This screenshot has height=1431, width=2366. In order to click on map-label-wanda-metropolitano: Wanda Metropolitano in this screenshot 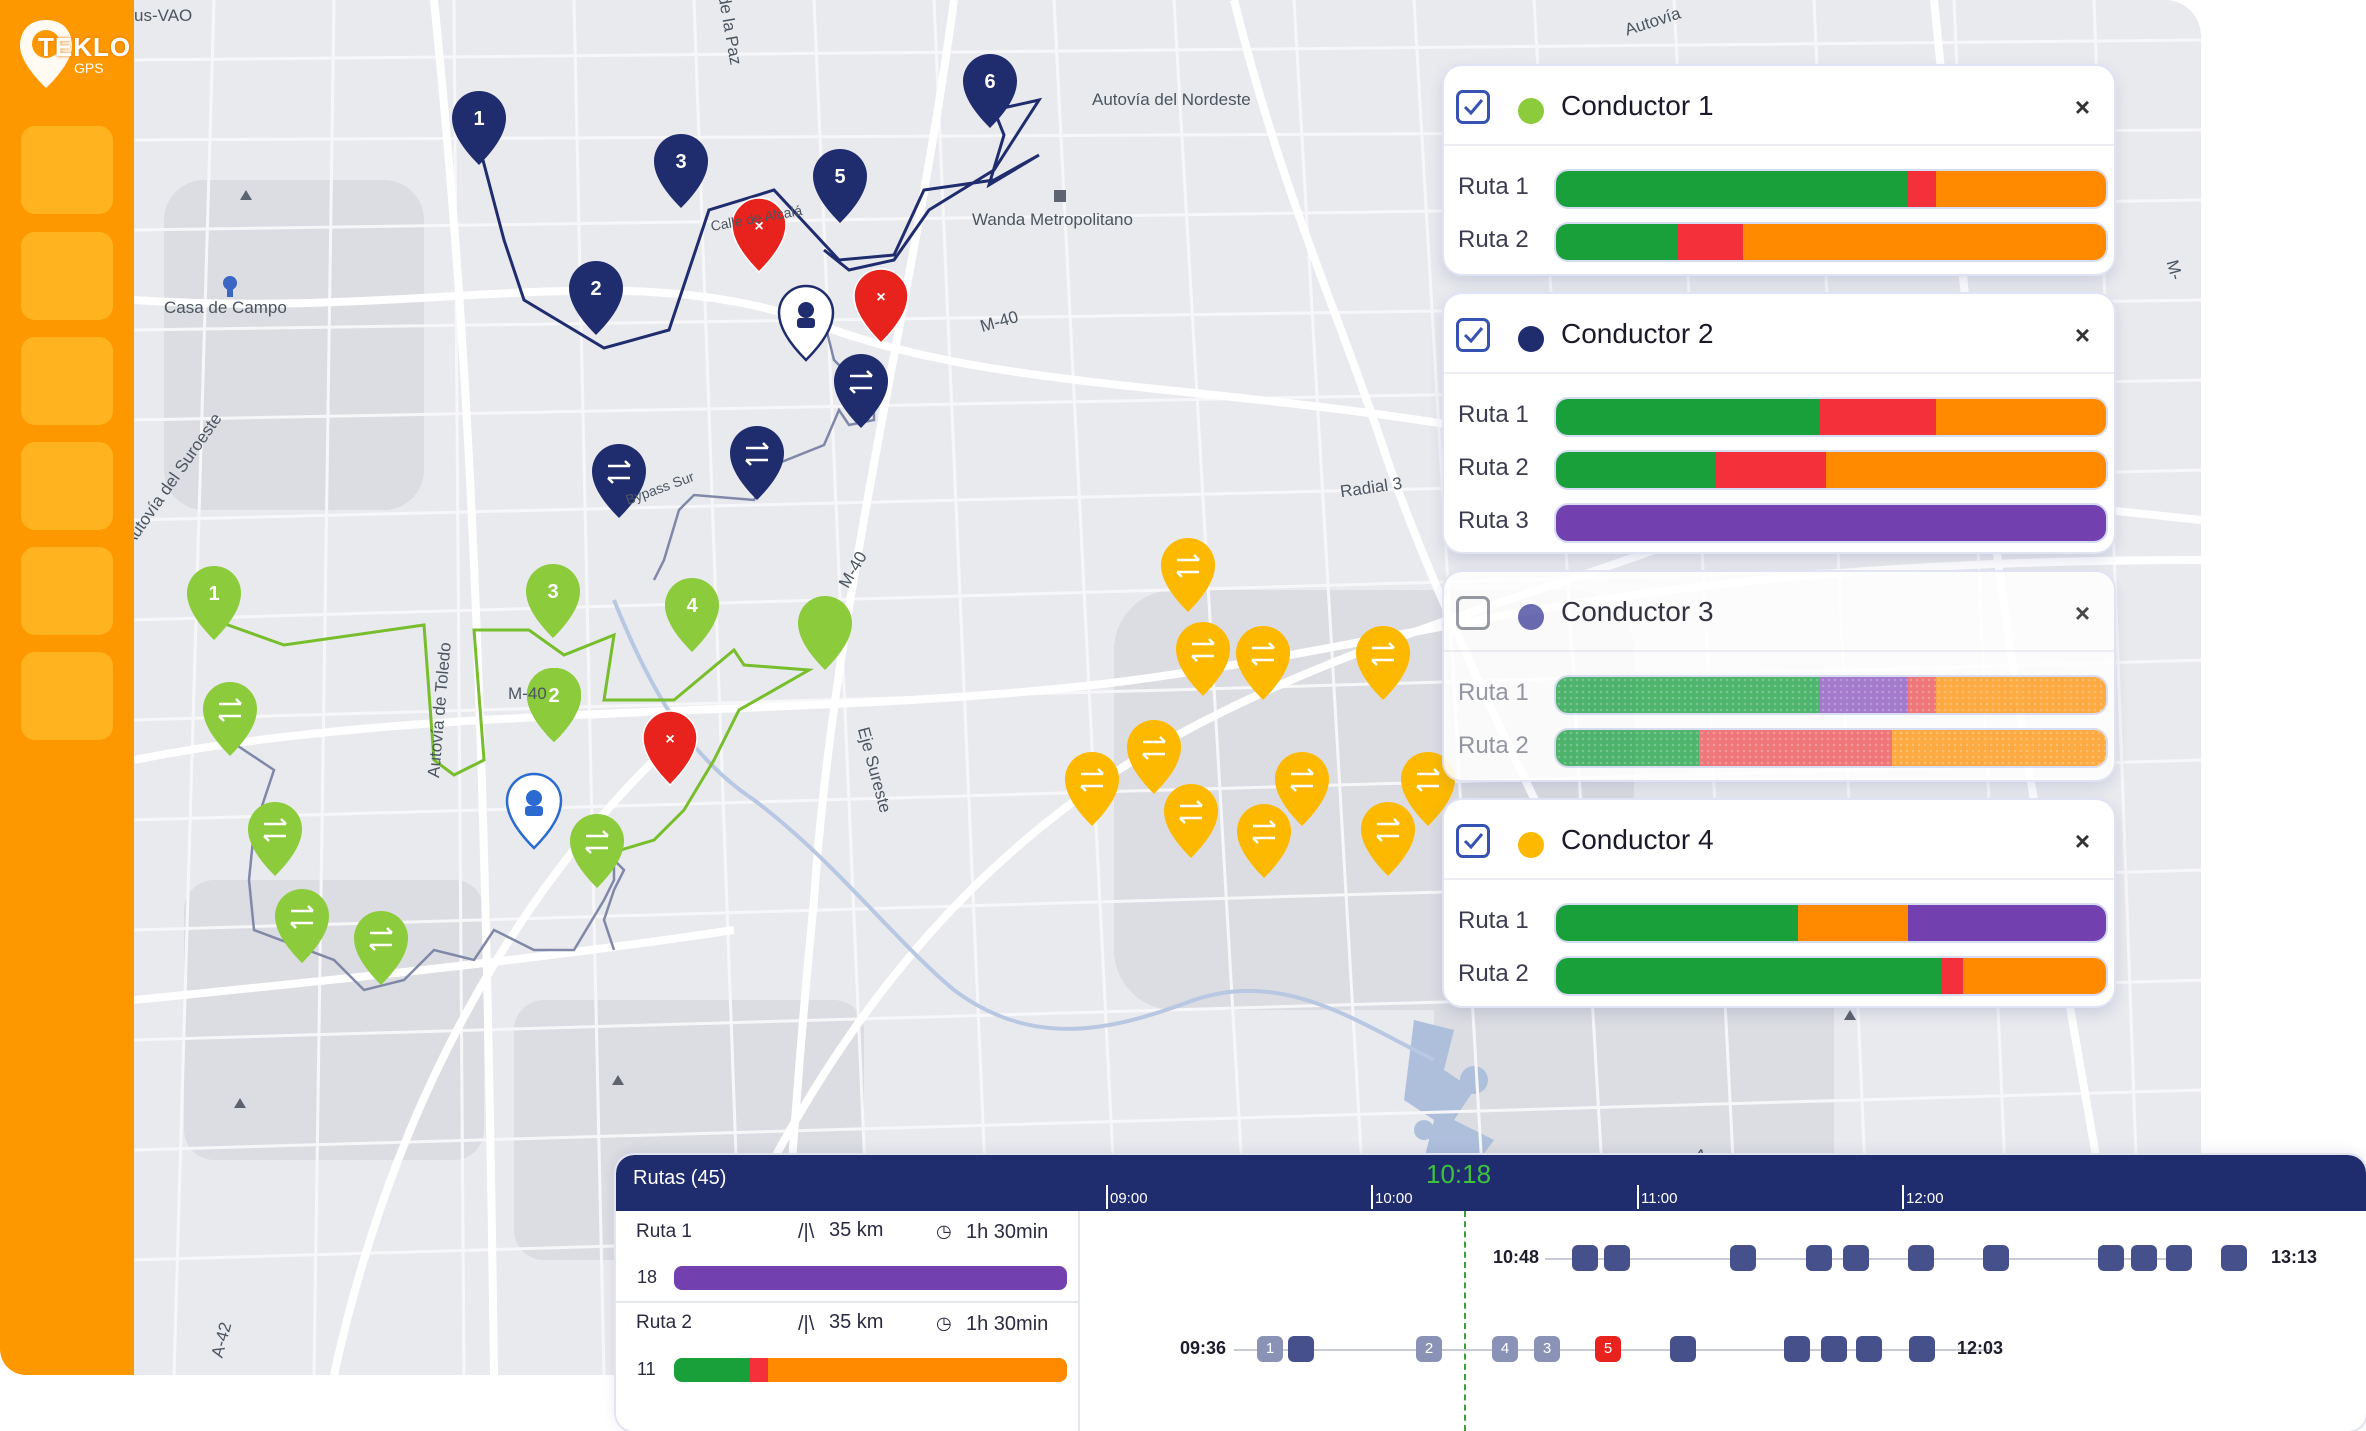, I will do `click(1052, 219)`.